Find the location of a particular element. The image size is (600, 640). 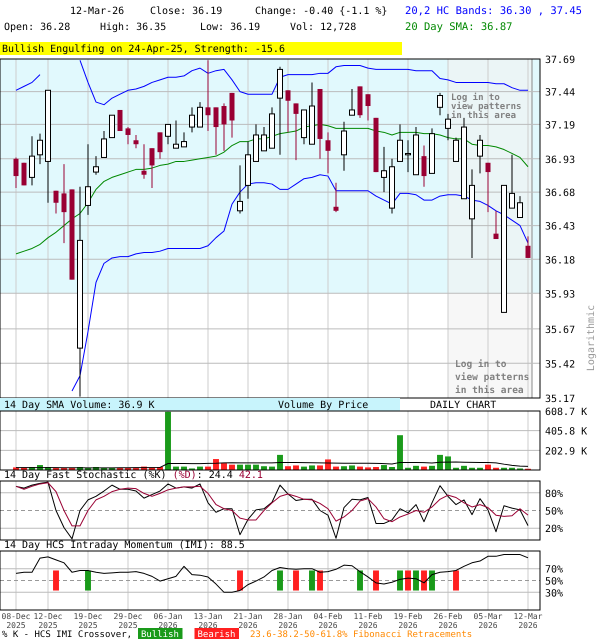

x-tick-label: 11-Feb 2026 is located at coordinates (368, 621).